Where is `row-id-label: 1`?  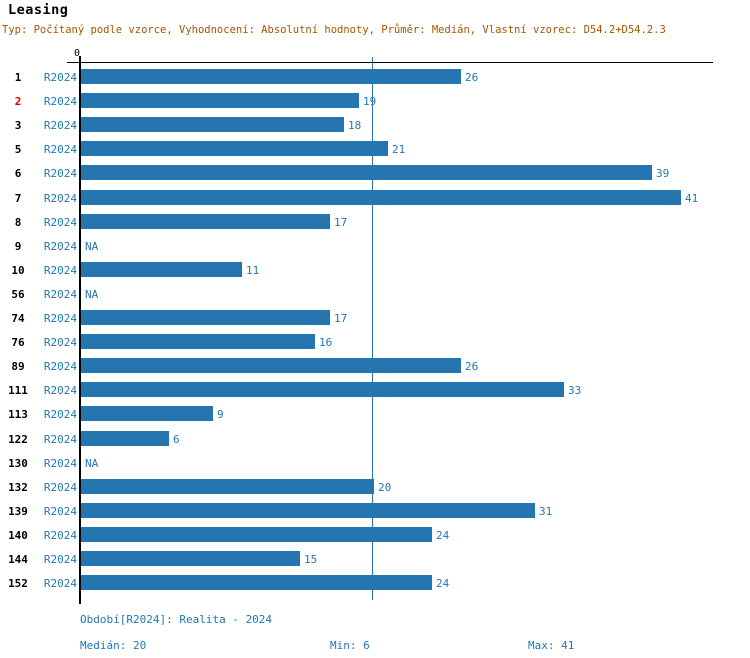 row-id-label: 1 is located at coordinates (18, 77).